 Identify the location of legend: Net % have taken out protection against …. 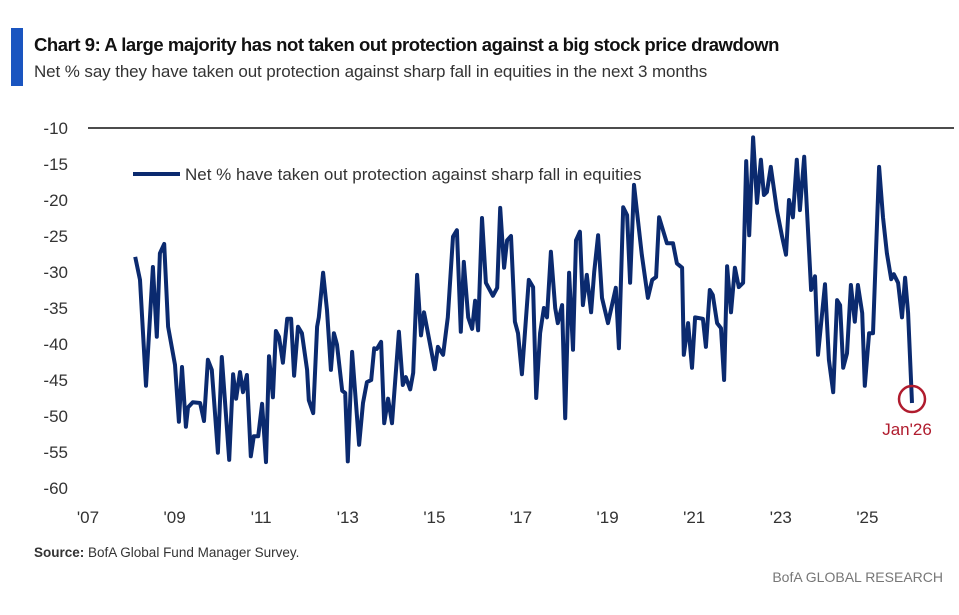
(387, 174).